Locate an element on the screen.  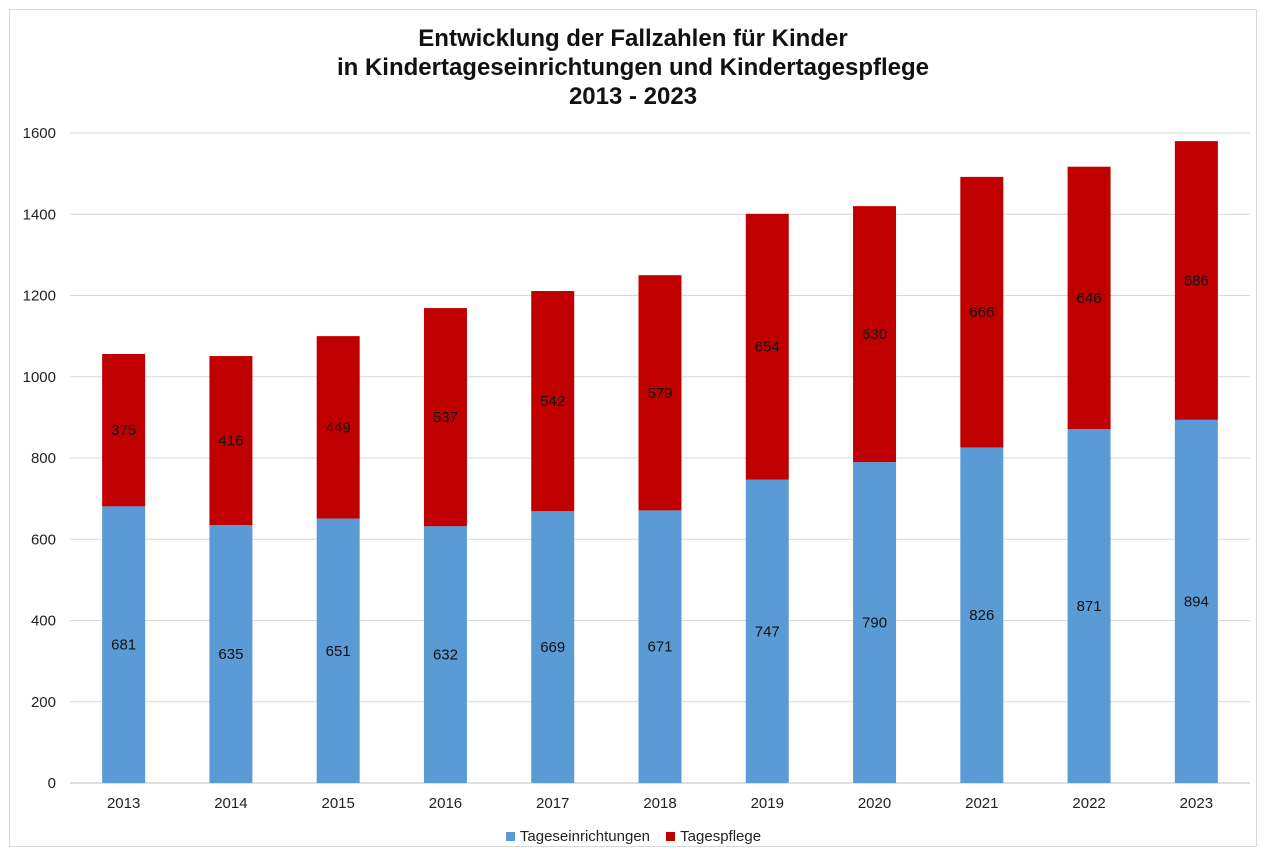
data-label-tageseinrichtungen: 651 is located at coordinates (338, 651).